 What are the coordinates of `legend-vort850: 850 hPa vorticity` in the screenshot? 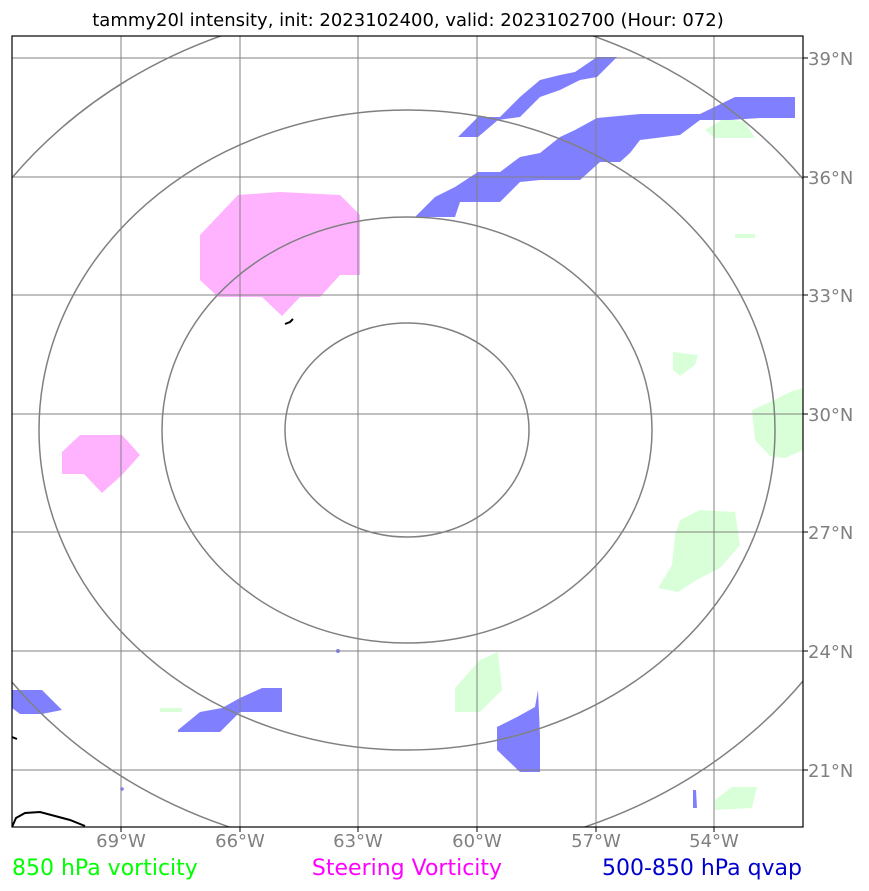 It's located at (105, 868).